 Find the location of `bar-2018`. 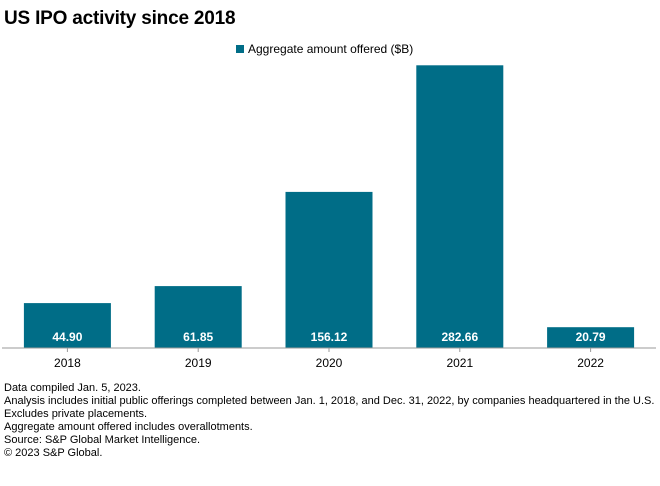

bar-2018 is located at coordinates (67, 325).